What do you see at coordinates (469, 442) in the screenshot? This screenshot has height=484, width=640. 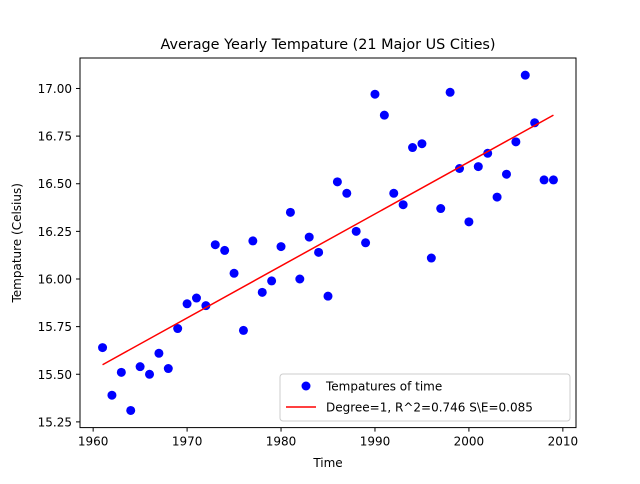 I see `x-tick-label: 2000` at bounding box center [469, 442].